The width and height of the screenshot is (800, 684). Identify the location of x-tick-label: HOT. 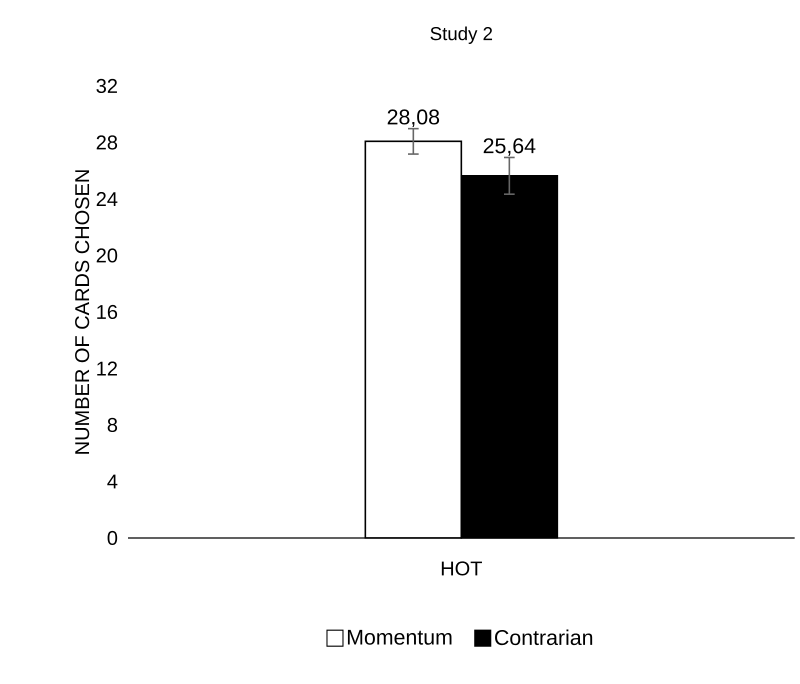
(462, 568).